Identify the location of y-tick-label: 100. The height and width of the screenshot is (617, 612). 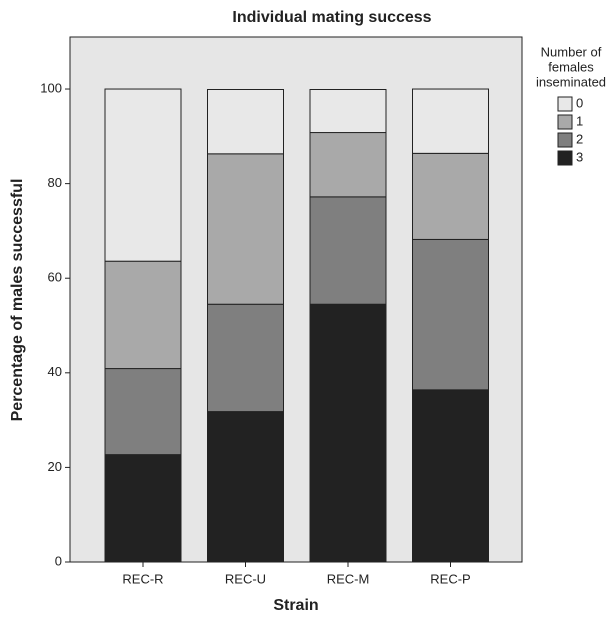
(51, 87).